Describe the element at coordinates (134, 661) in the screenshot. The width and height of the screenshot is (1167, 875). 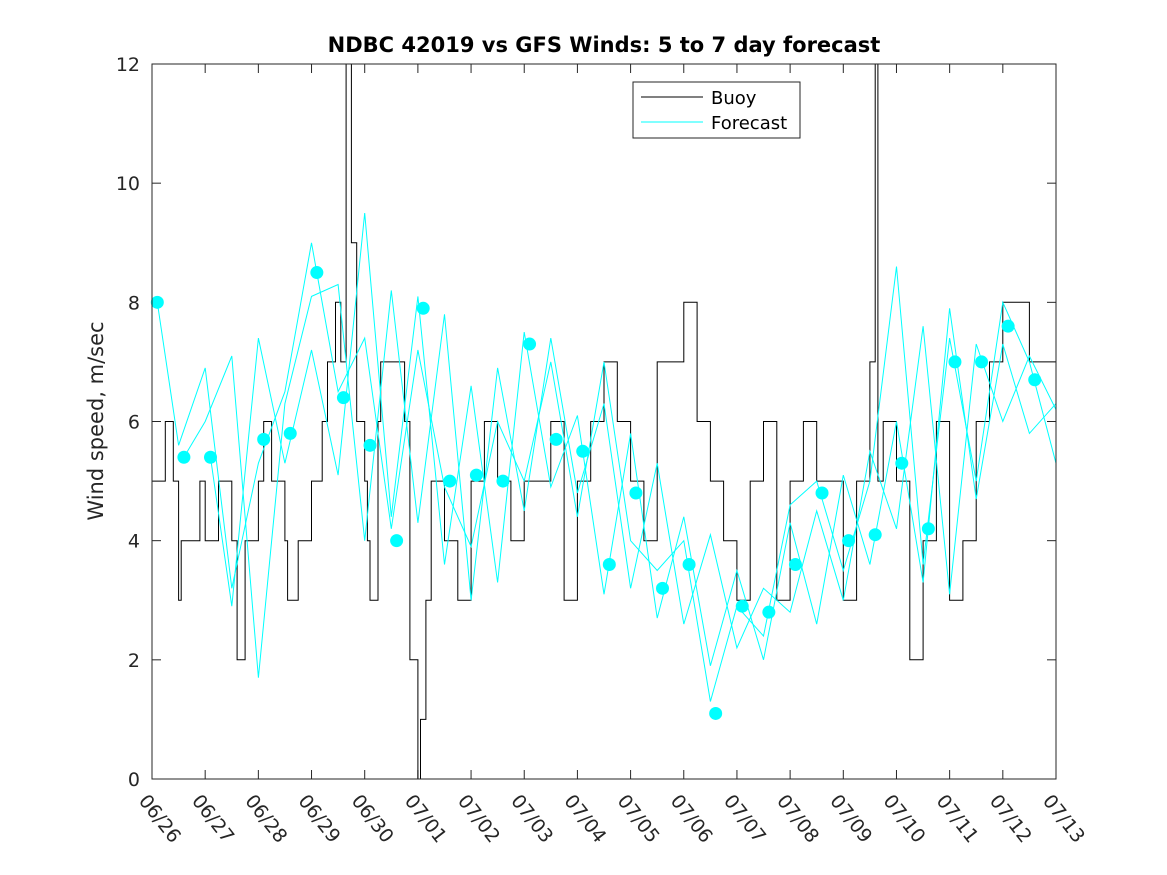
I see `y-tick-label: 2` at that location.